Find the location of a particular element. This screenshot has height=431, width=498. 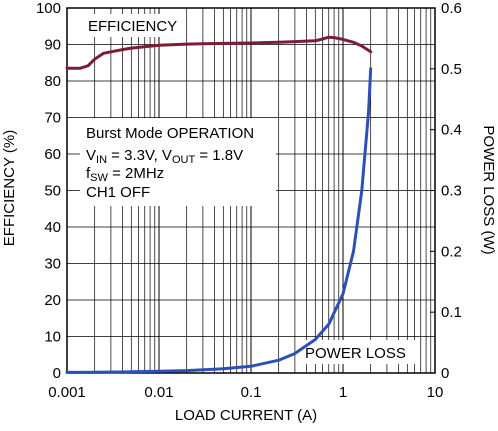

vin-subscript: IN is located at coordinates (101, 160).